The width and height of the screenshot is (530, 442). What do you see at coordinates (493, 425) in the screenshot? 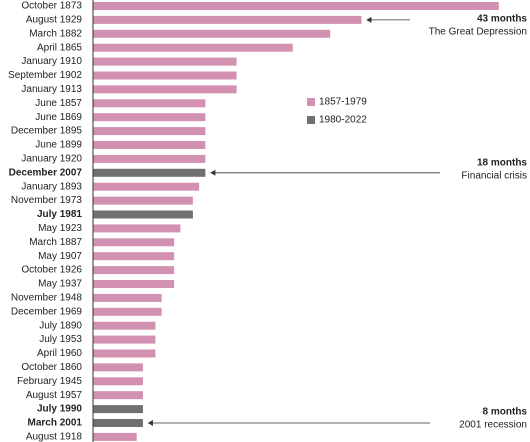
I see `annotation-text: 2001 recession` at bounding box center [493, 425].